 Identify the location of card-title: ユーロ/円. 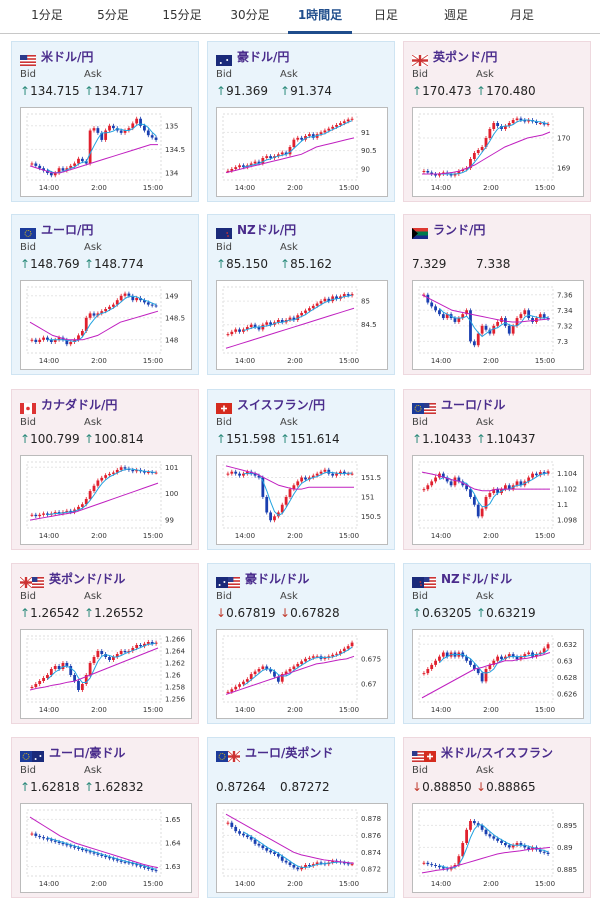
(57, 230).